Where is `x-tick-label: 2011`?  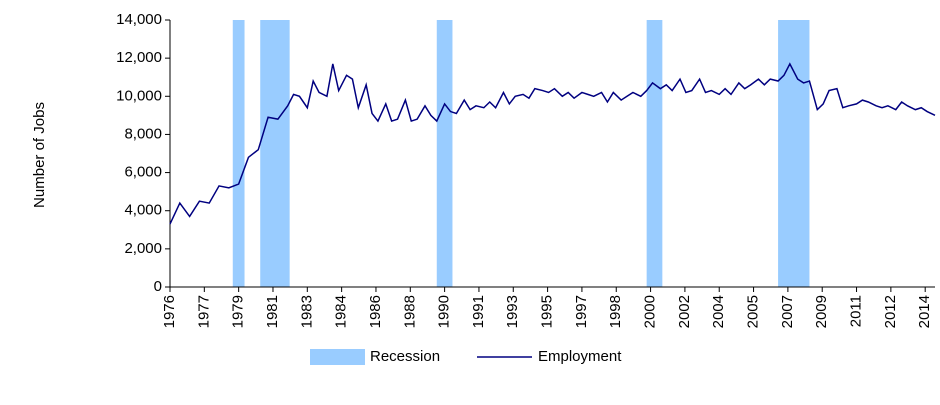 x-tick-label: 2011 is located at coordinates (856, 311).